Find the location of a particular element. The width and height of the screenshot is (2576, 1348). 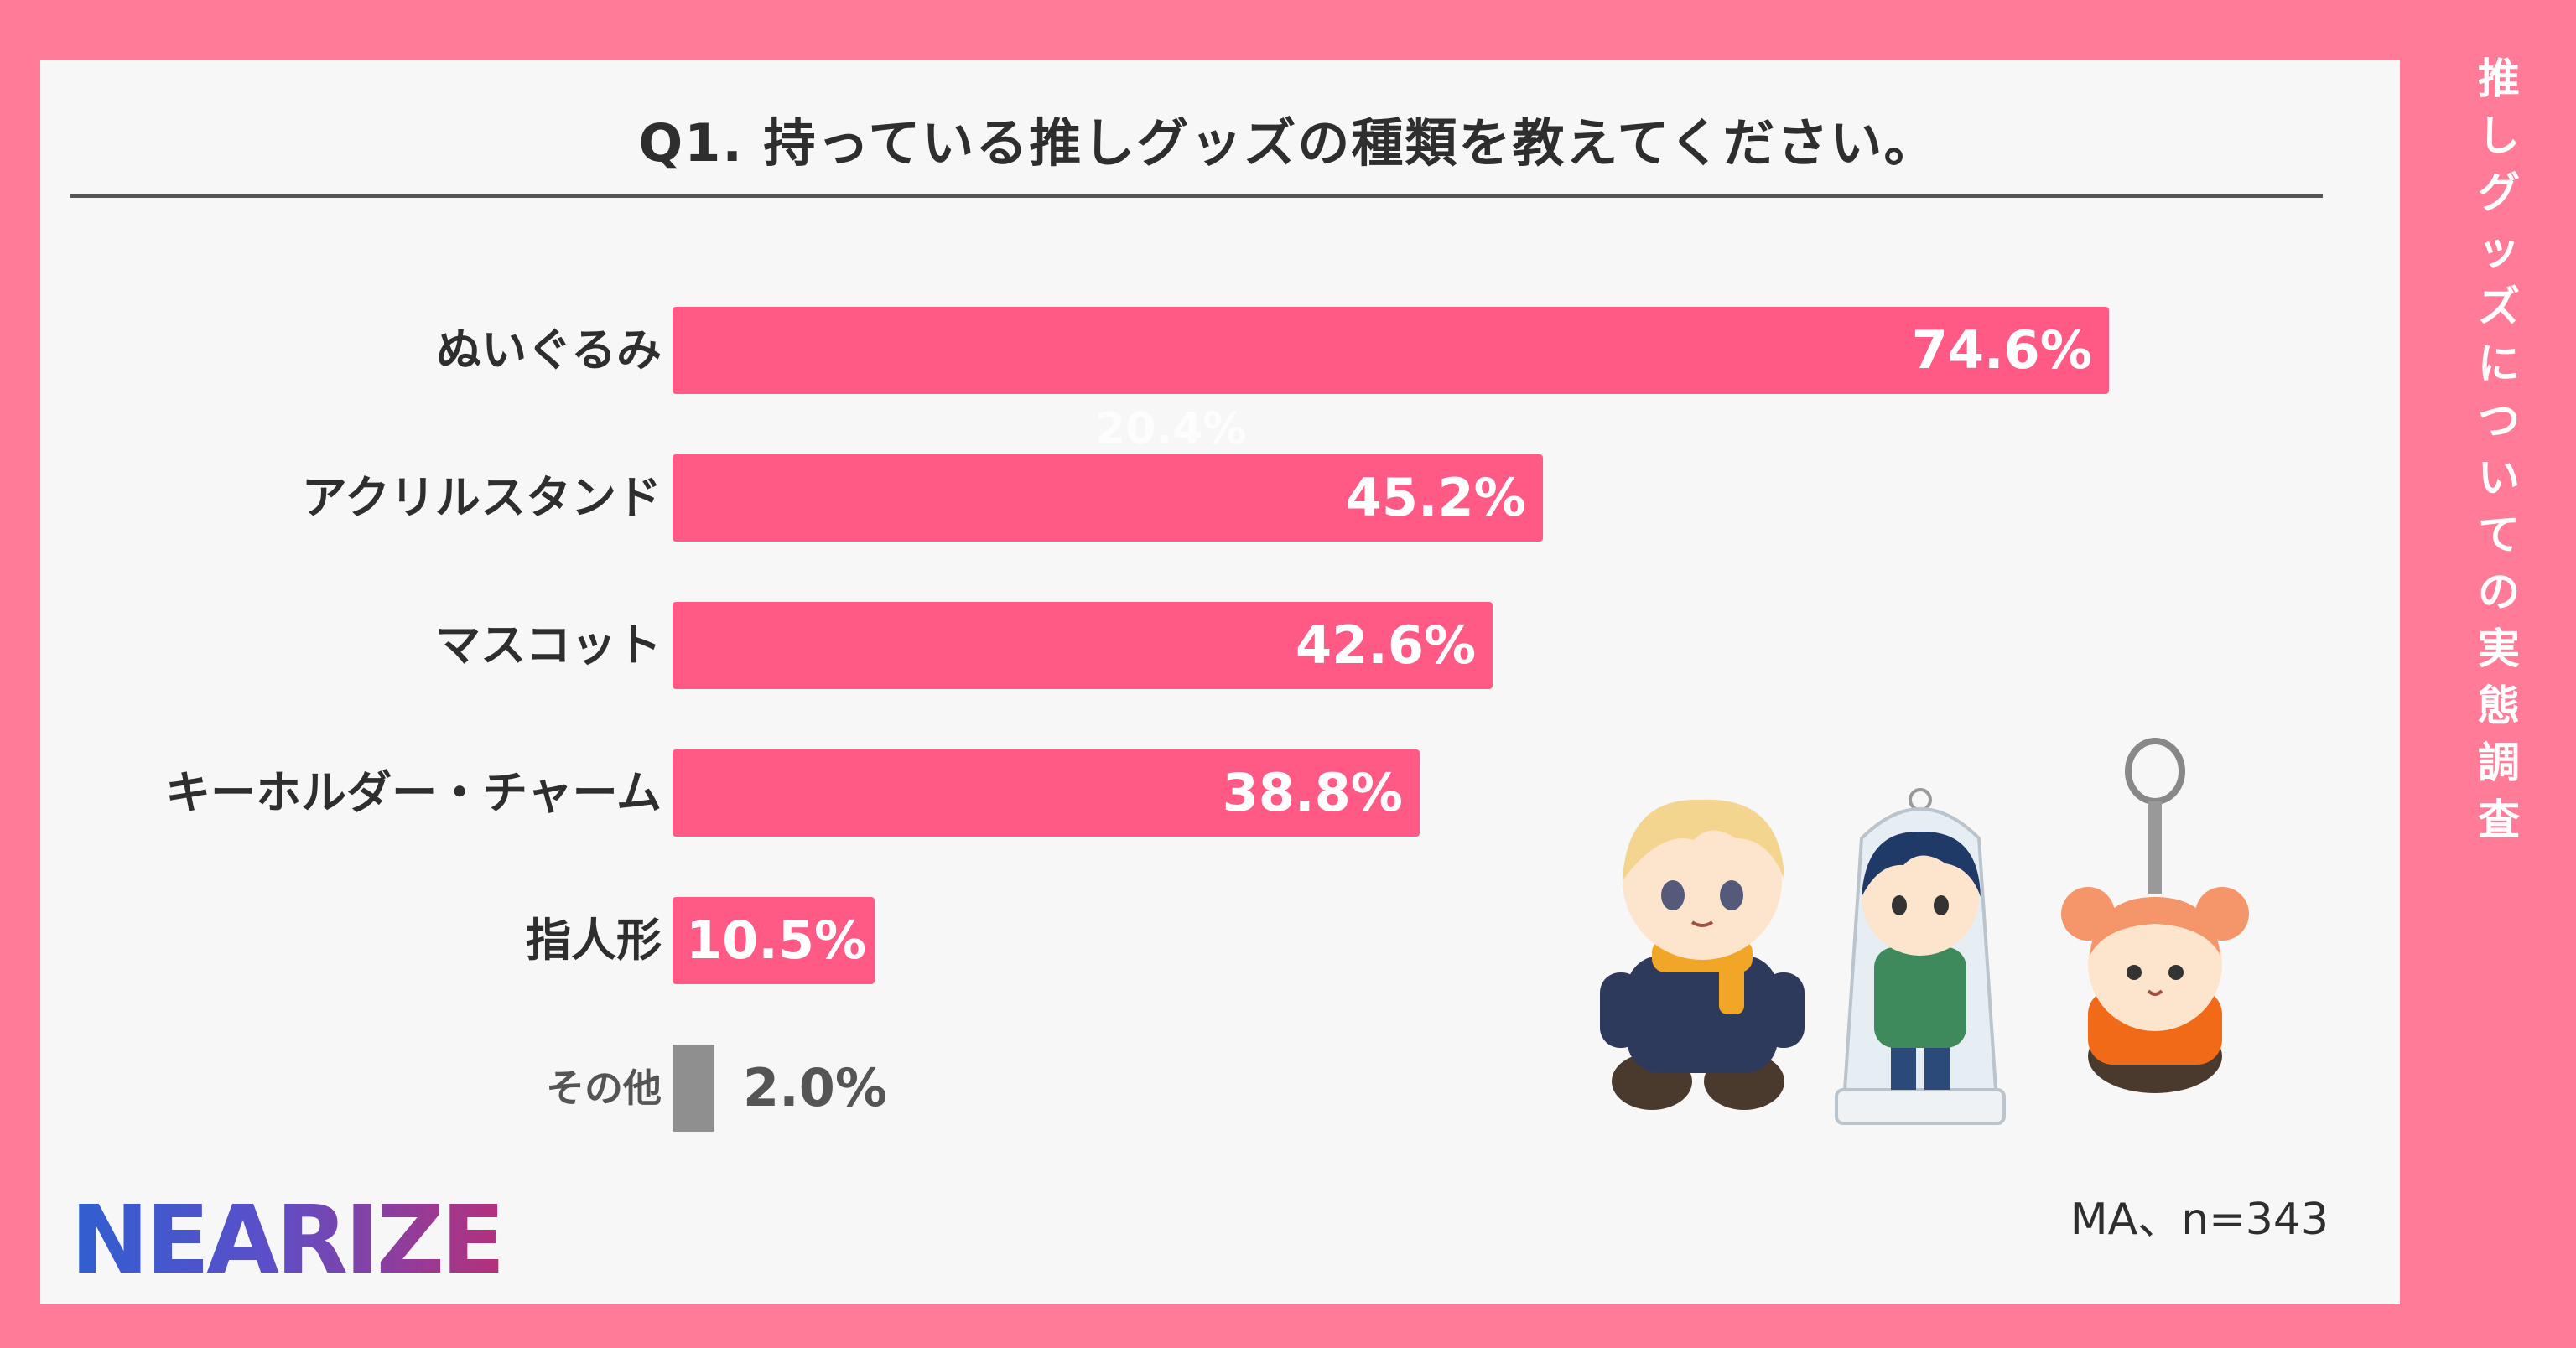

category-label: ぬいぐるみ is located at coordinates (549, 350).